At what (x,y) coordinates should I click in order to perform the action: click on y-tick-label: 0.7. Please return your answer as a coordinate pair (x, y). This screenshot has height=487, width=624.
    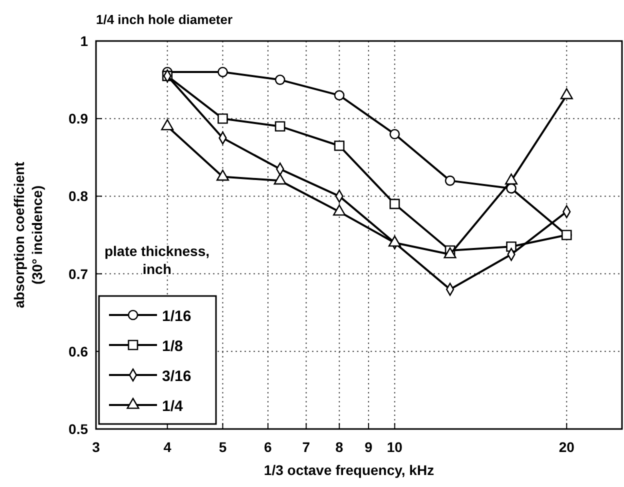
    Looking at the image, I should click on (78, 274).